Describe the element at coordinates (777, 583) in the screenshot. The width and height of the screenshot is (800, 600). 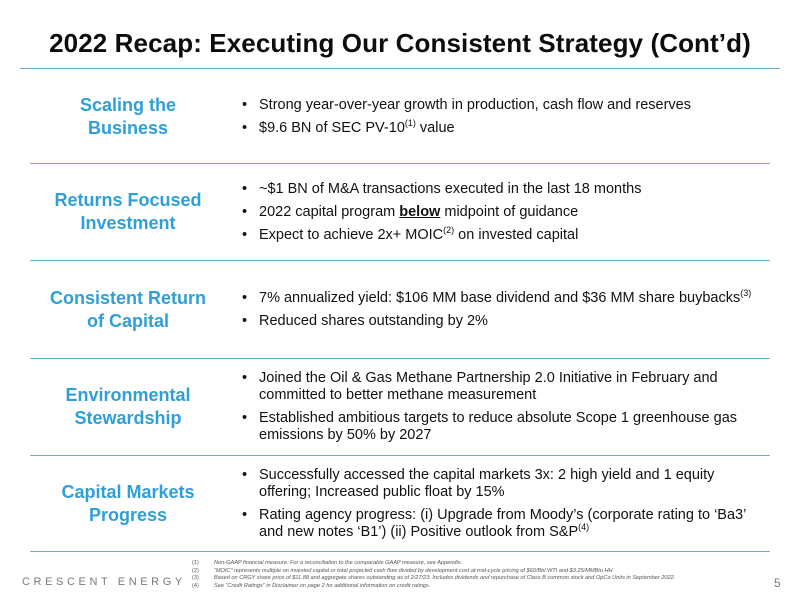
I see `page-number: 5` at that location.